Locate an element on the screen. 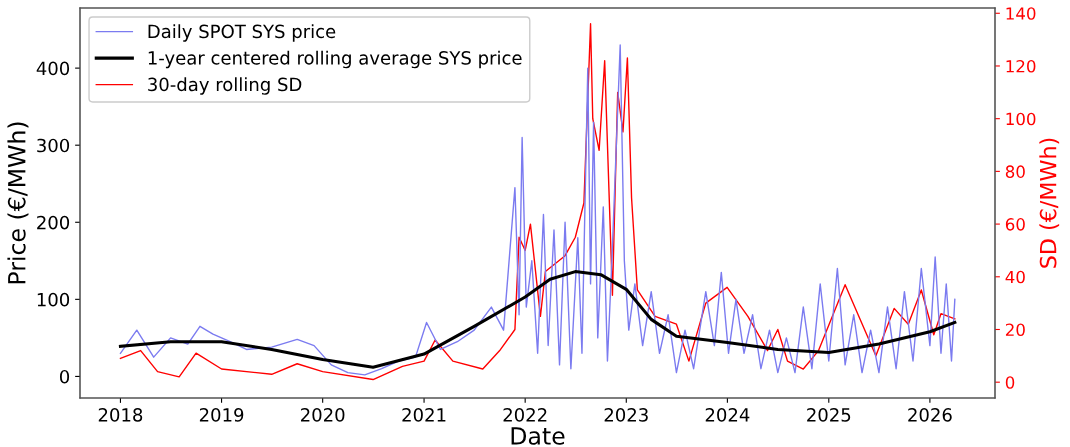 Image resolution: width=1070 pixels, height=447 pixels. y2-tick-label: 0 is located at coordinates (1010, 382).